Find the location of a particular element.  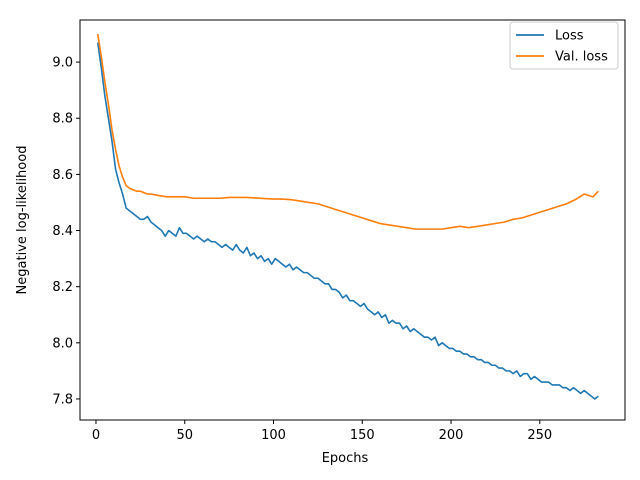

y-tick-label: 8.2 is located at coordinates (62, 287).